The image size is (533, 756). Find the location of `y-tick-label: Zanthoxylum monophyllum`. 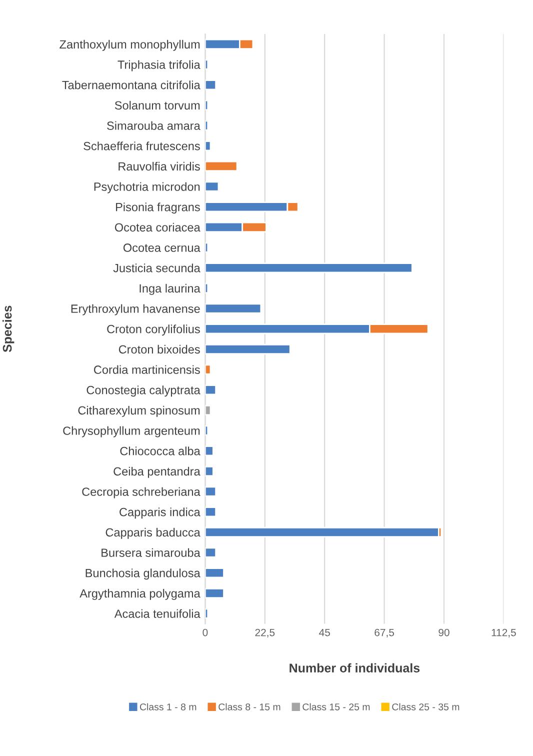

y-tick-label: Zanthoxylum monophyllum is located at coordinates (130, 45).